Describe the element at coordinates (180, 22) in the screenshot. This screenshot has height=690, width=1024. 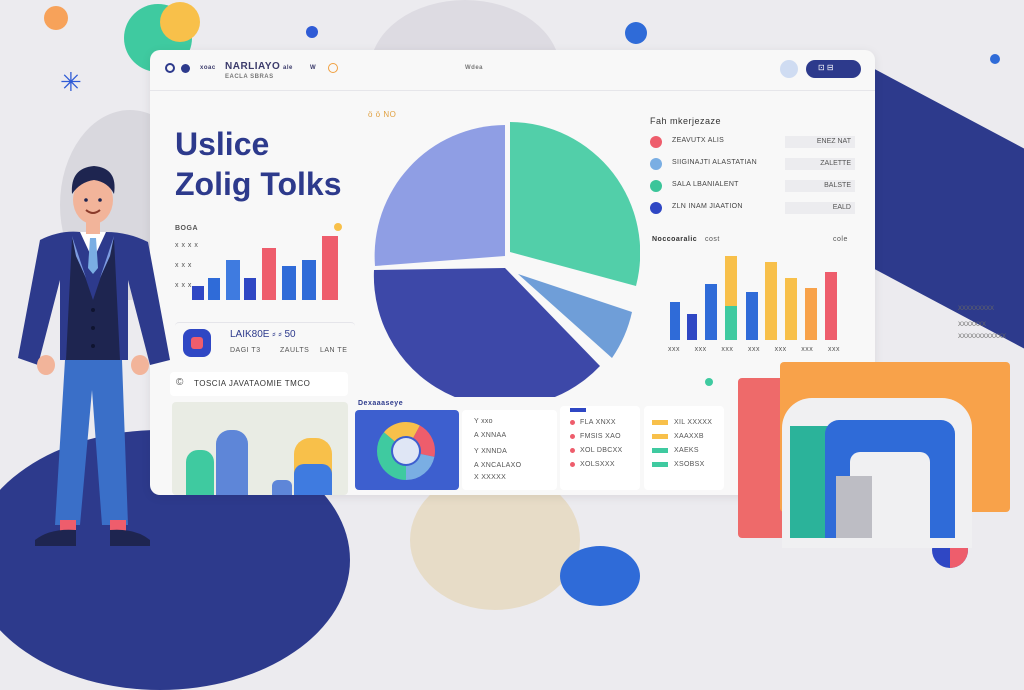
I see `deco-yellow-circle` at that location.